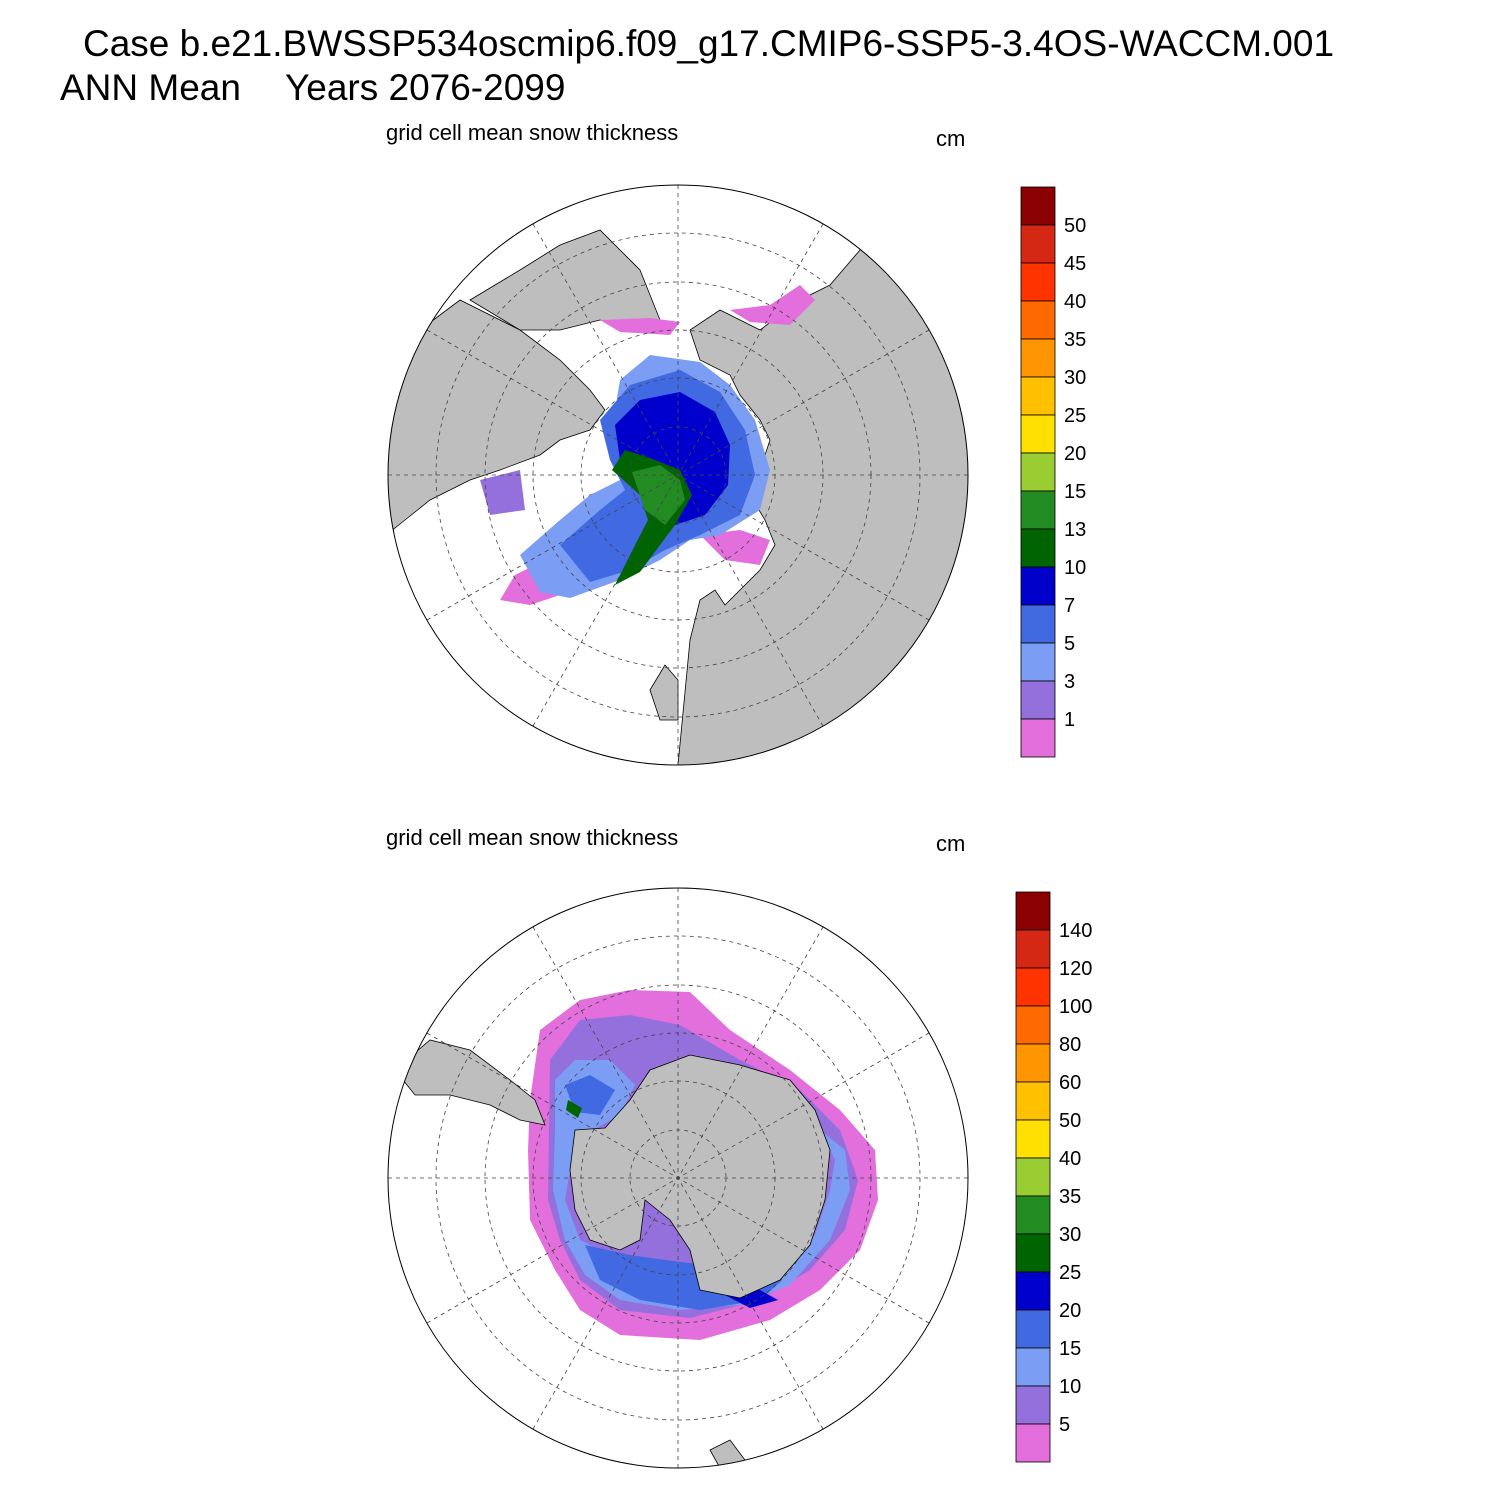 The height and width of the screenshot is (1500, 1500). I want to click on sh-colorbar: 5 10 15 20 25 30 35 40 50 60 80 100 120 140, so click(1053, 1177).